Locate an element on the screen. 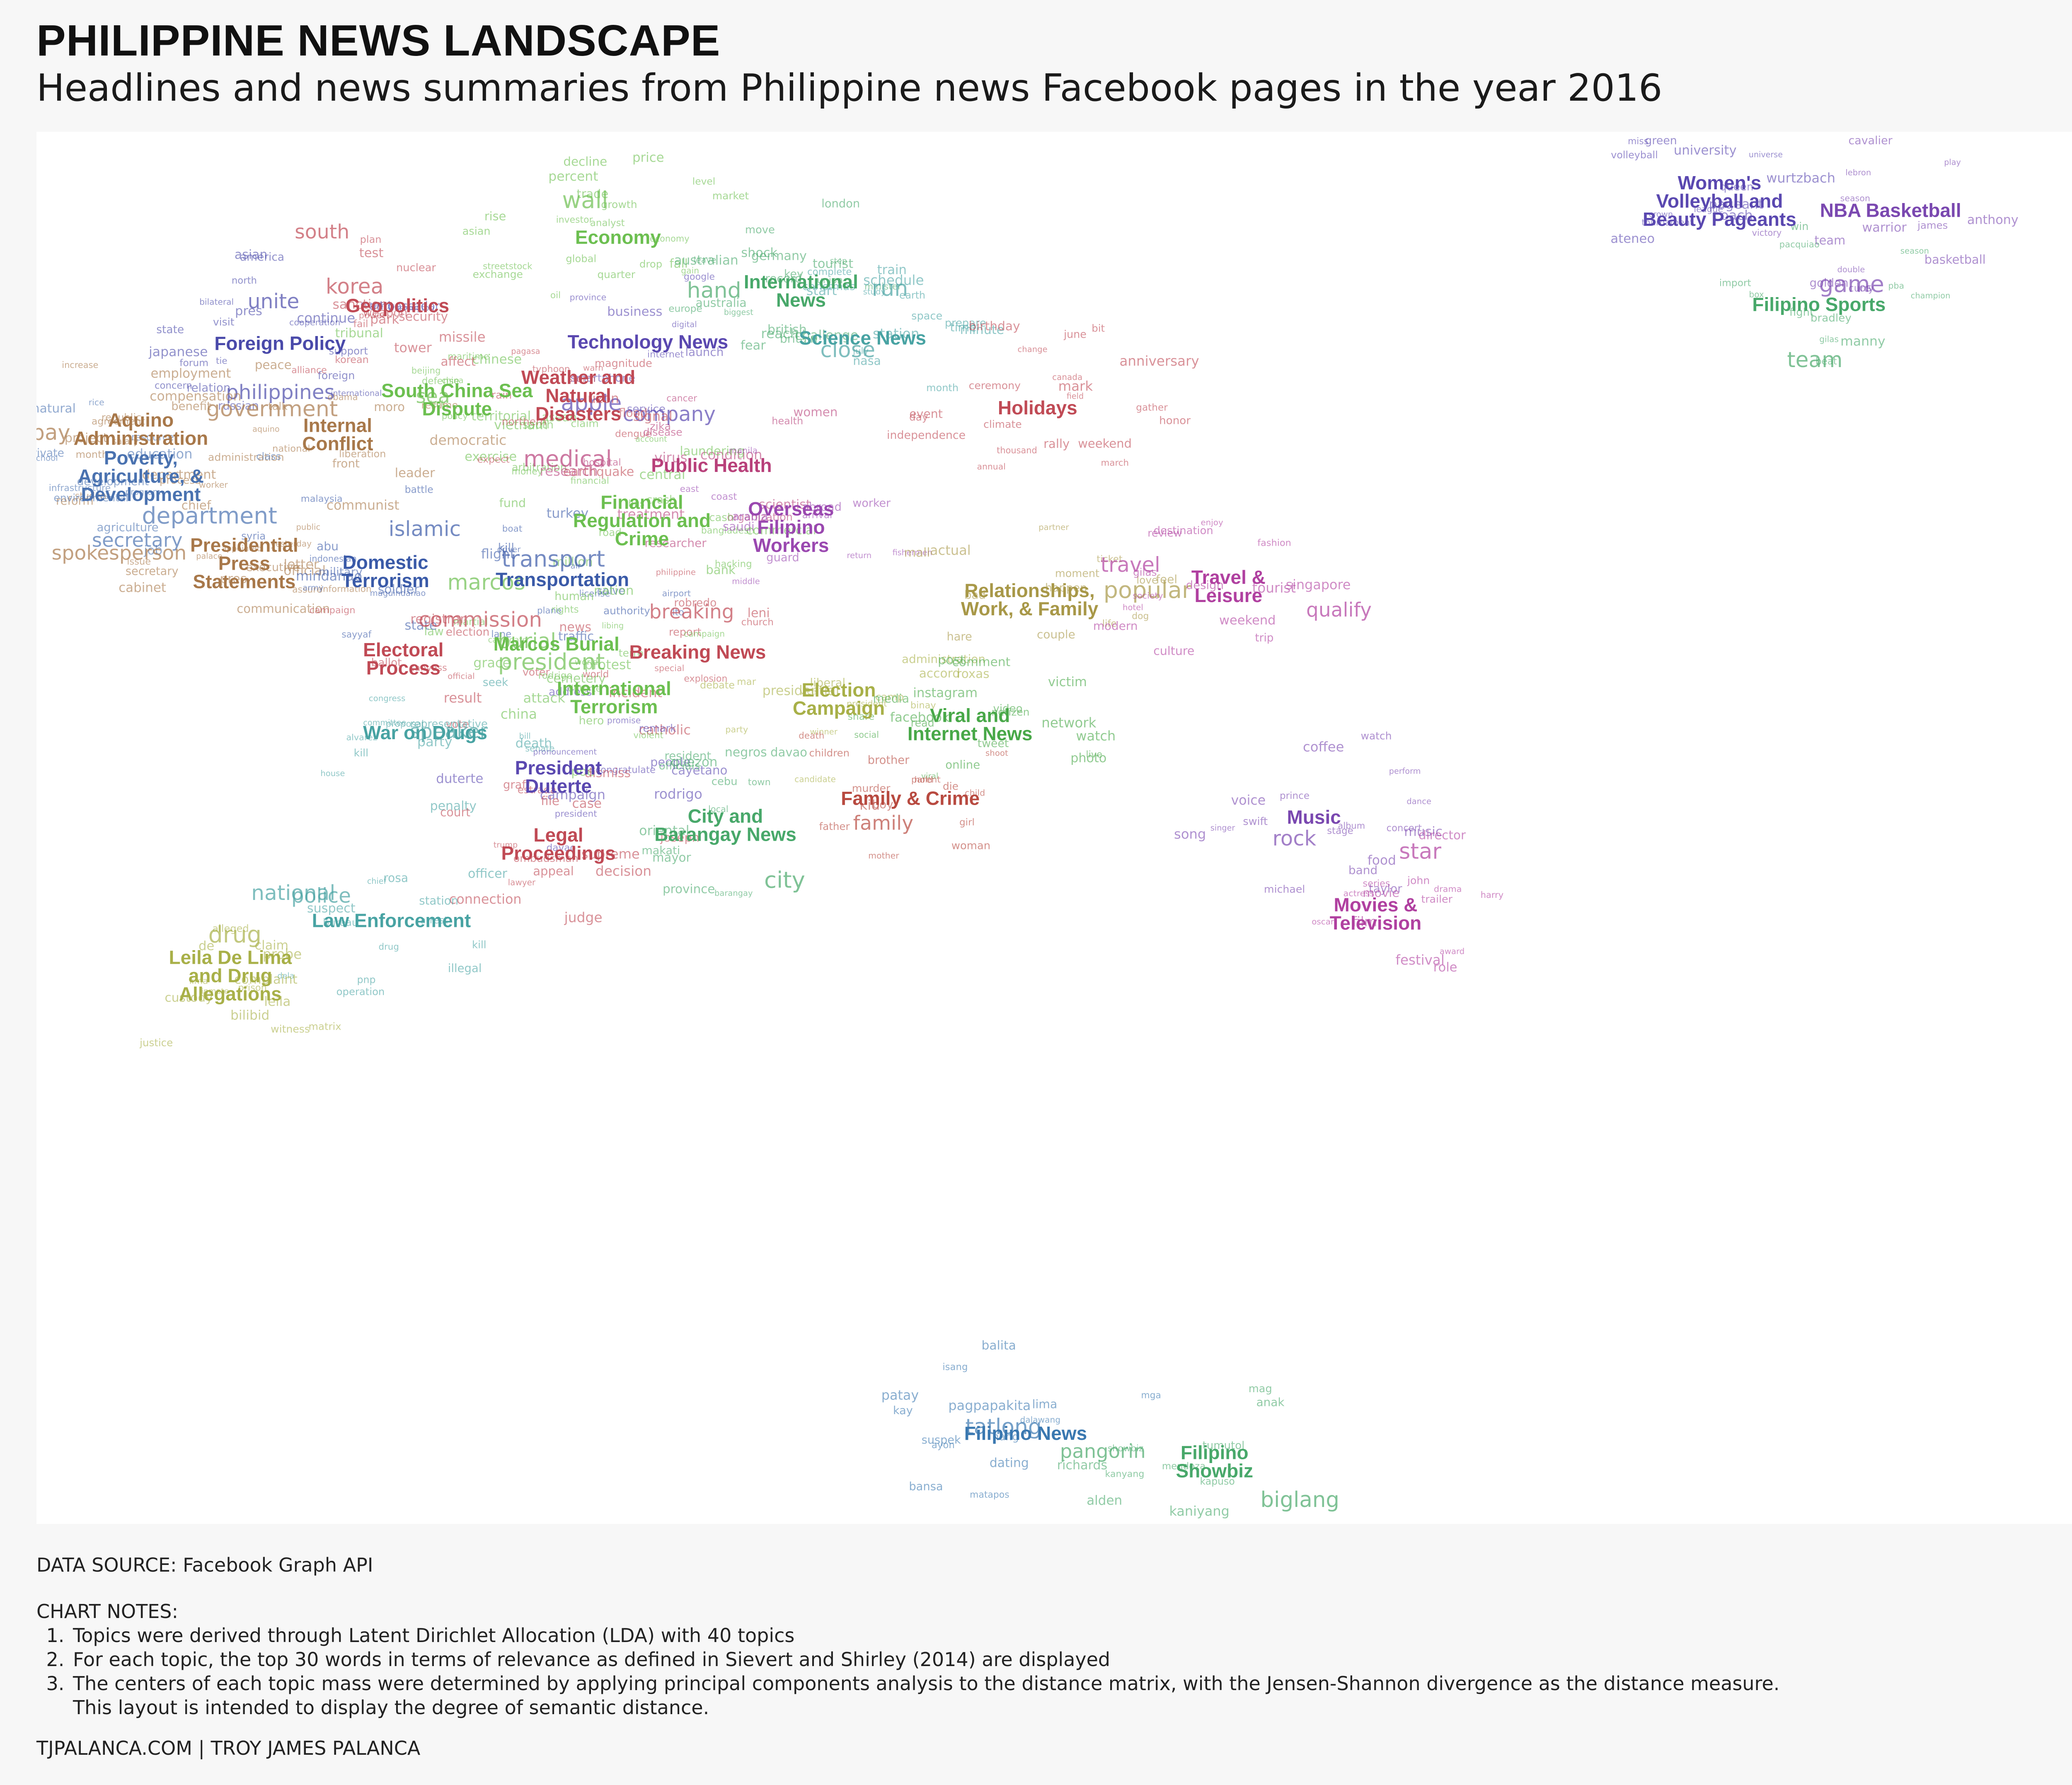  topic-label: Weather and Natural Disasters is located at coordinates (578, 396).